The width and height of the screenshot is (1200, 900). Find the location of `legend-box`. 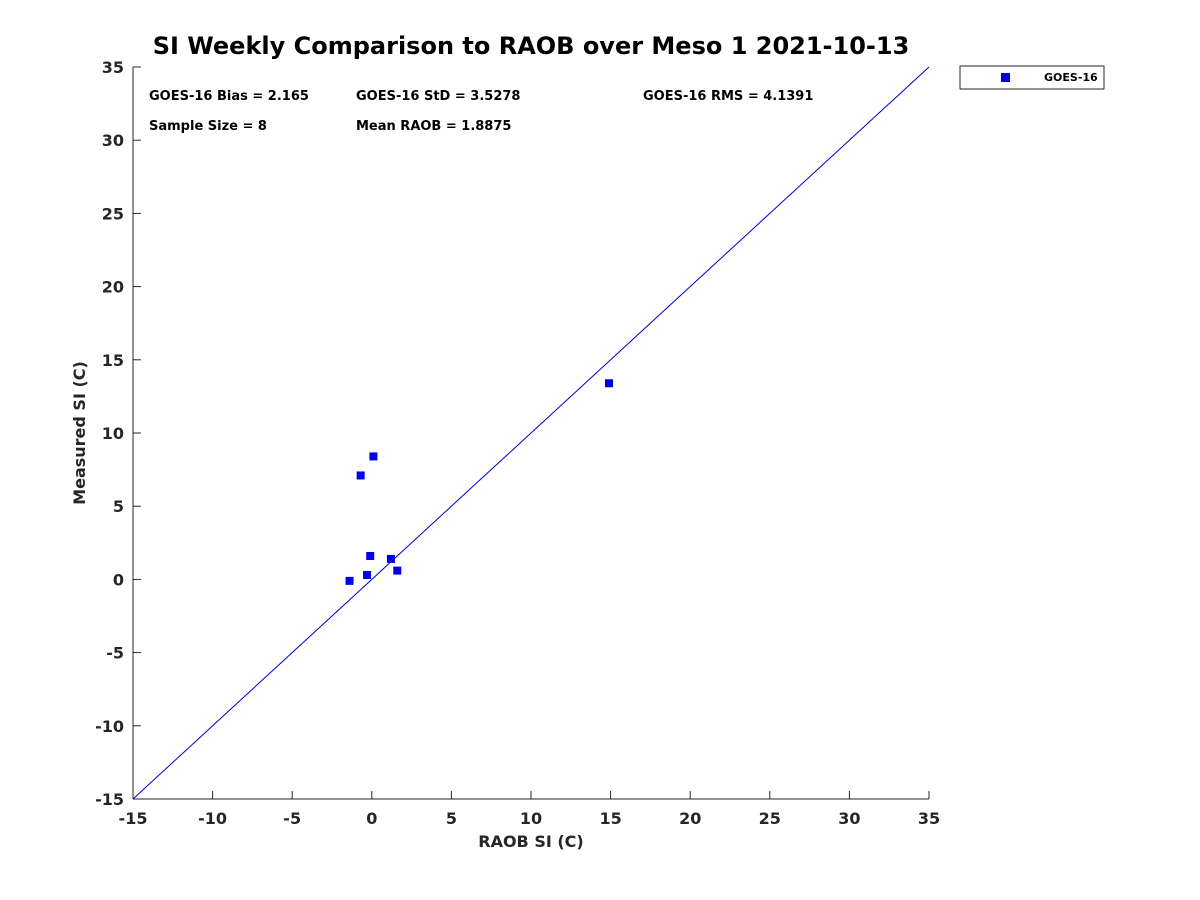

legend-box is located at coordinates (1032, 77).